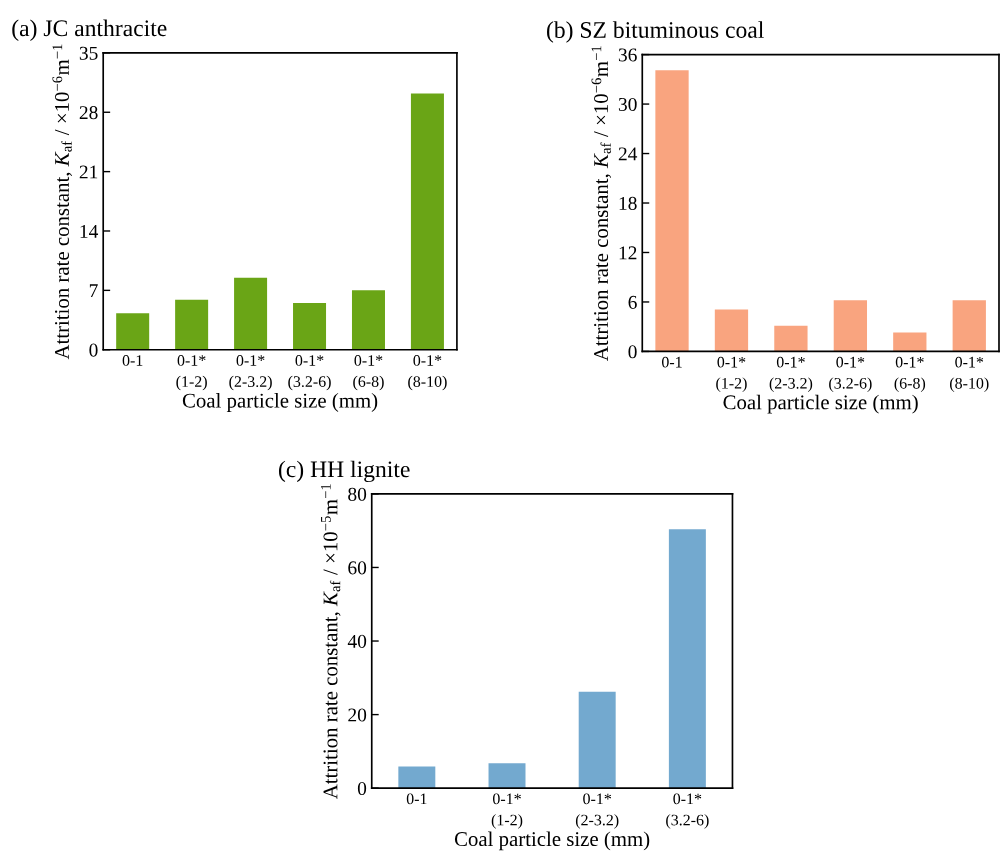  I want to click on y-axis-title: Attrition rate constant, K$_{af}$ / ×10$^{−5}$m$^{−1}$, so click(330, 642).